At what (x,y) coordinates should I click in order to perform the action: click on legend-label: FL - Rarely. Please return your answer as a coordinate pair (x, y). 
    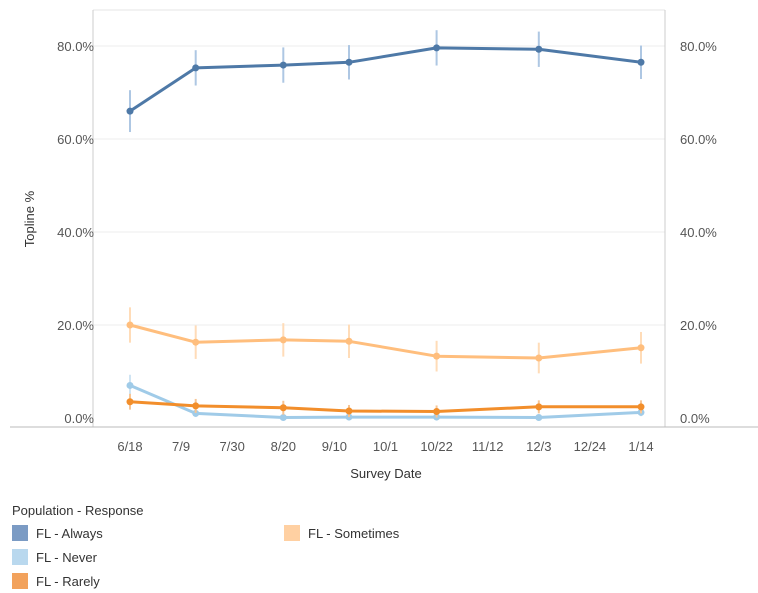
    Looking at the image, I should click on (68, 581).